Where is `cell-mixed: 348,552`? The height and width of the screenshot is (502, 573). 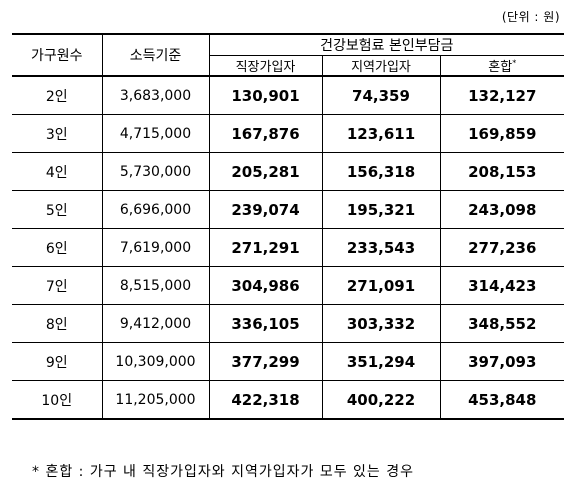 cell-mixed: 348,552 is located at coordinates (502, 323).